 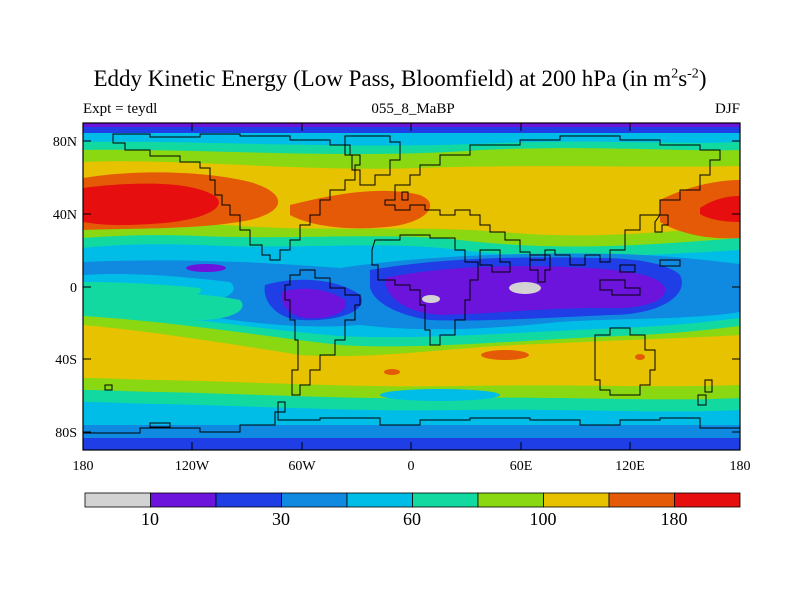 I want to click on lon-label-60e: 60E, so click(x=521, y=466).